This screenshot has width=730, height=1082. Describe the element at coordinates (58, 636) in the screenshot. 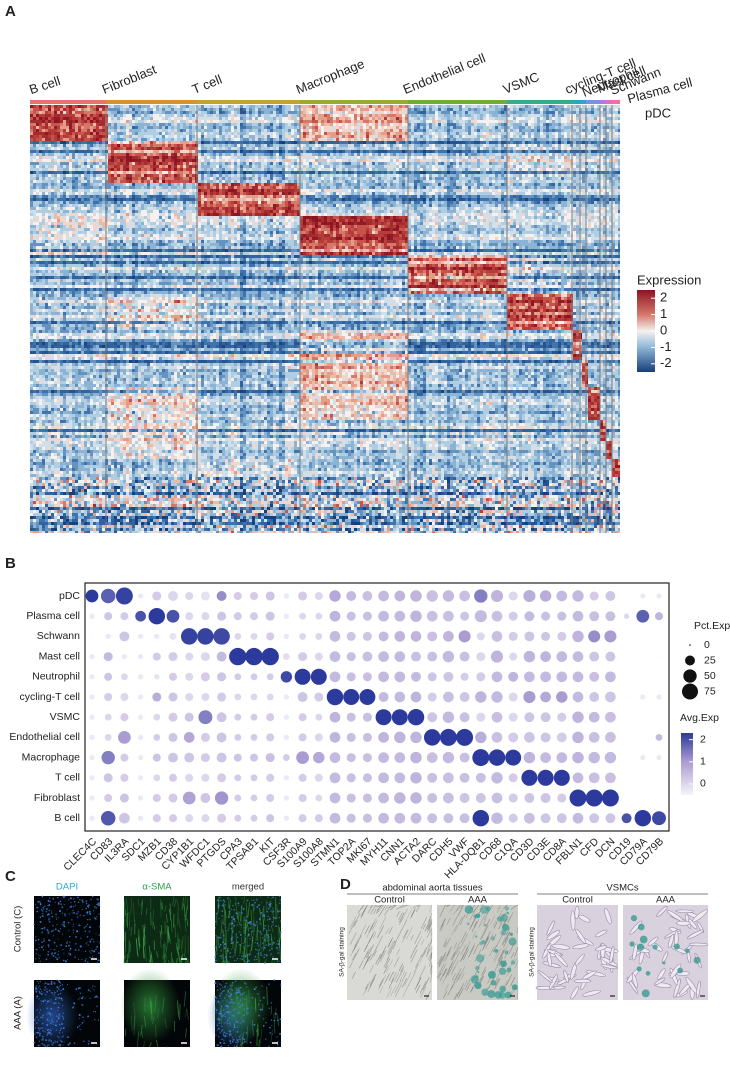

I see `row-label: Schwann` at that location.